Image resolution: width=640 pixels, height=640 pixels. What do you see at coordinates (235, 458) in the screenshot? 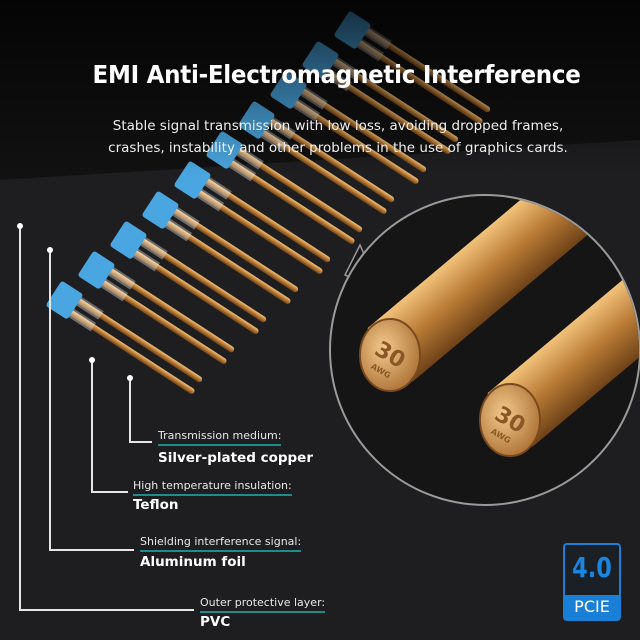
I see `layer-value-transmission: Silver-plated copper` at bounding box center [235, 458].